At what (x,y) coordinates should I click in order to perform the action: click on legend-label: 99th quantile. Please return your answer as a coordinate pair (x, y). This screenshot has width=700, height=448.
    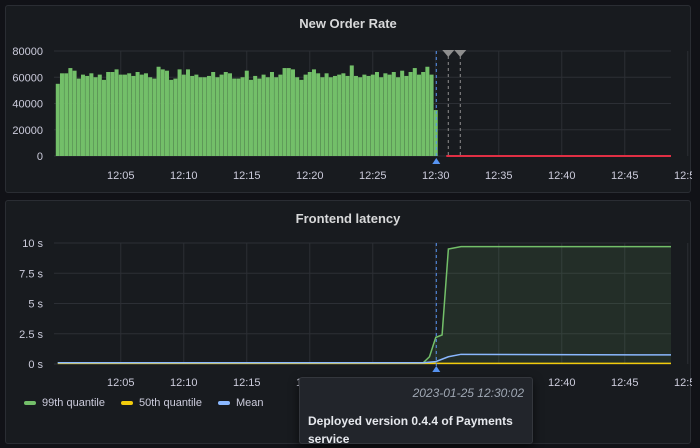
    Looking at the image, I should click on (73, 403).